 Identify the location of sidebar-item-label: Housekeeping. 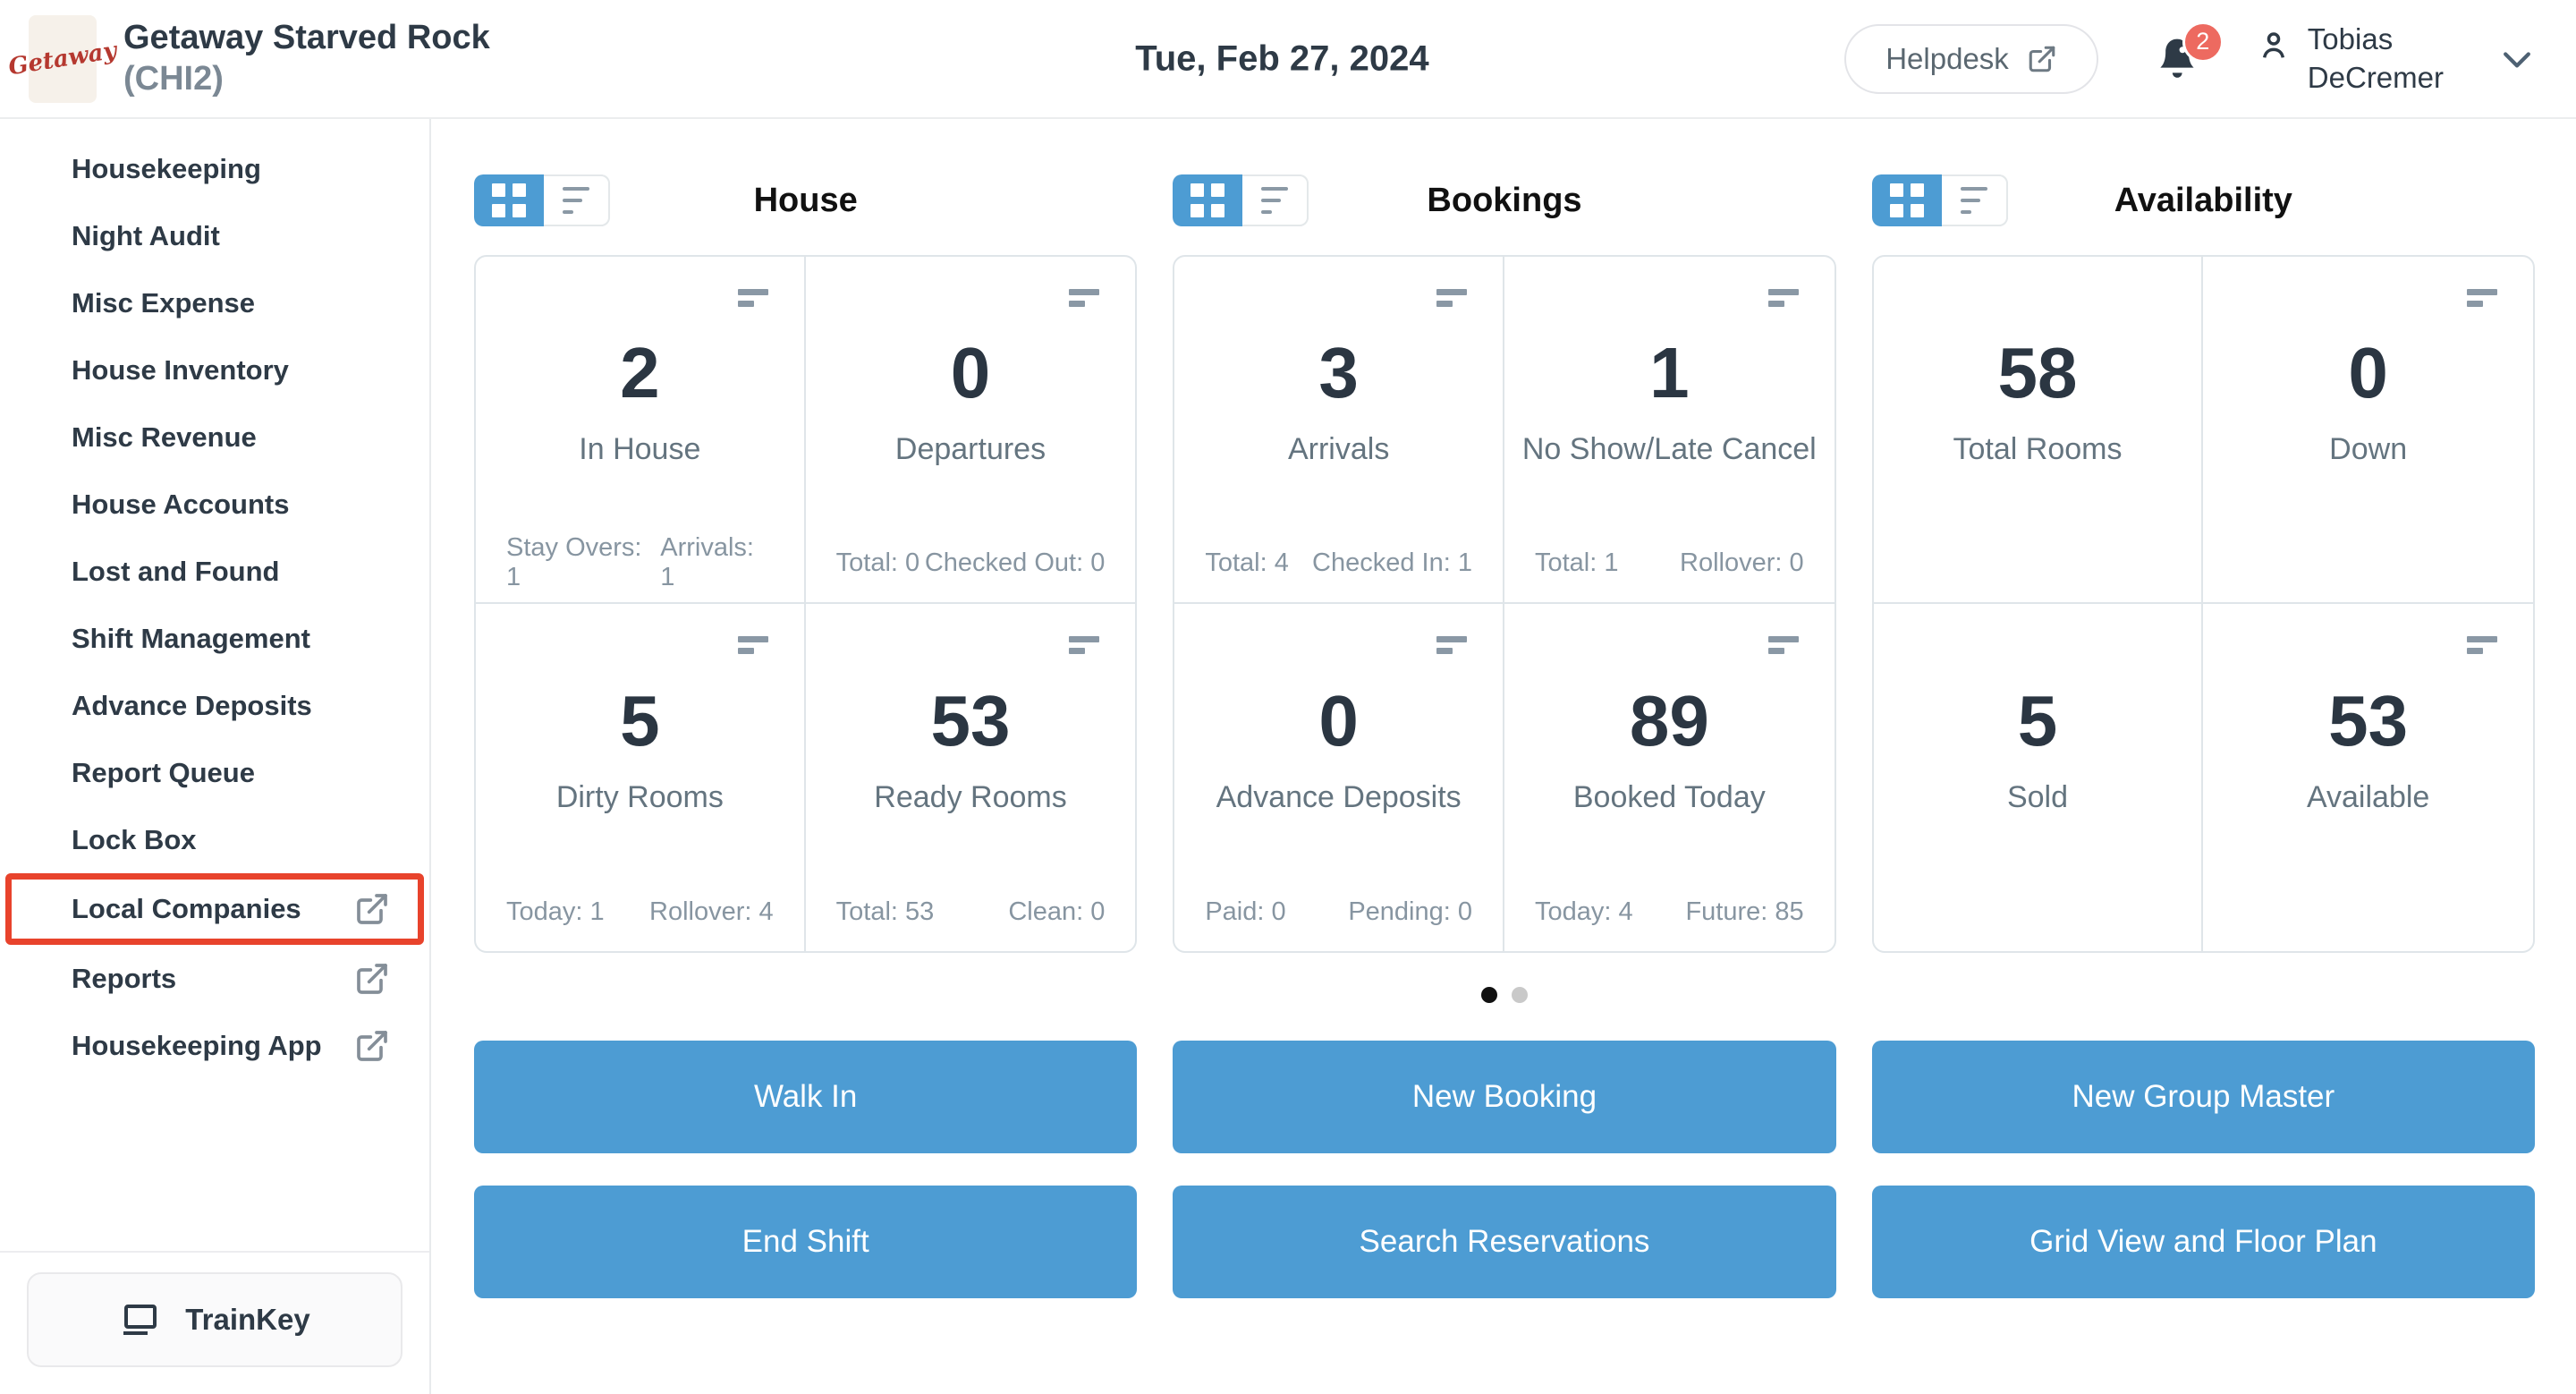
(166, 168).